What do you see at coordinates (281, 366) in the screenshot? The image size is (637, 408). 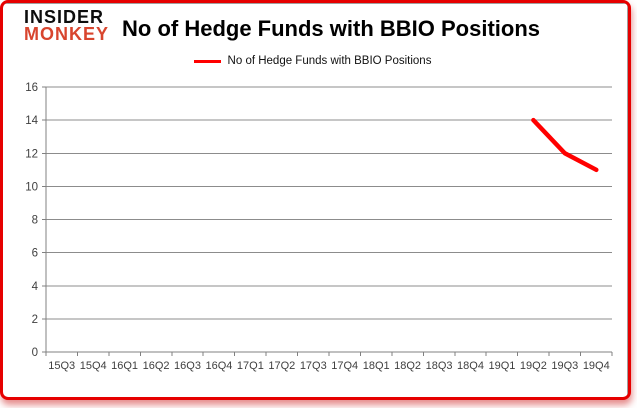 I see `x-tick-label: 17Q2` at bounding box center [281, 366].